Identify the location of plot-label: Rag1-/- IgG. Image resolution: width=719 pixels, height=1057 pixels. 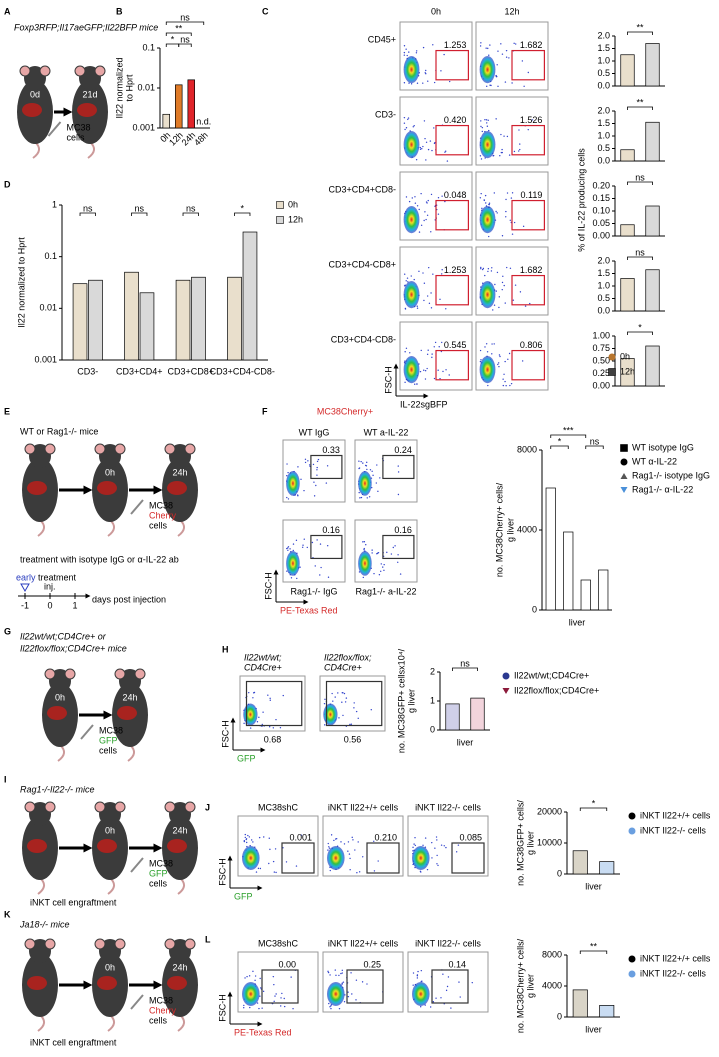
(313, 591).